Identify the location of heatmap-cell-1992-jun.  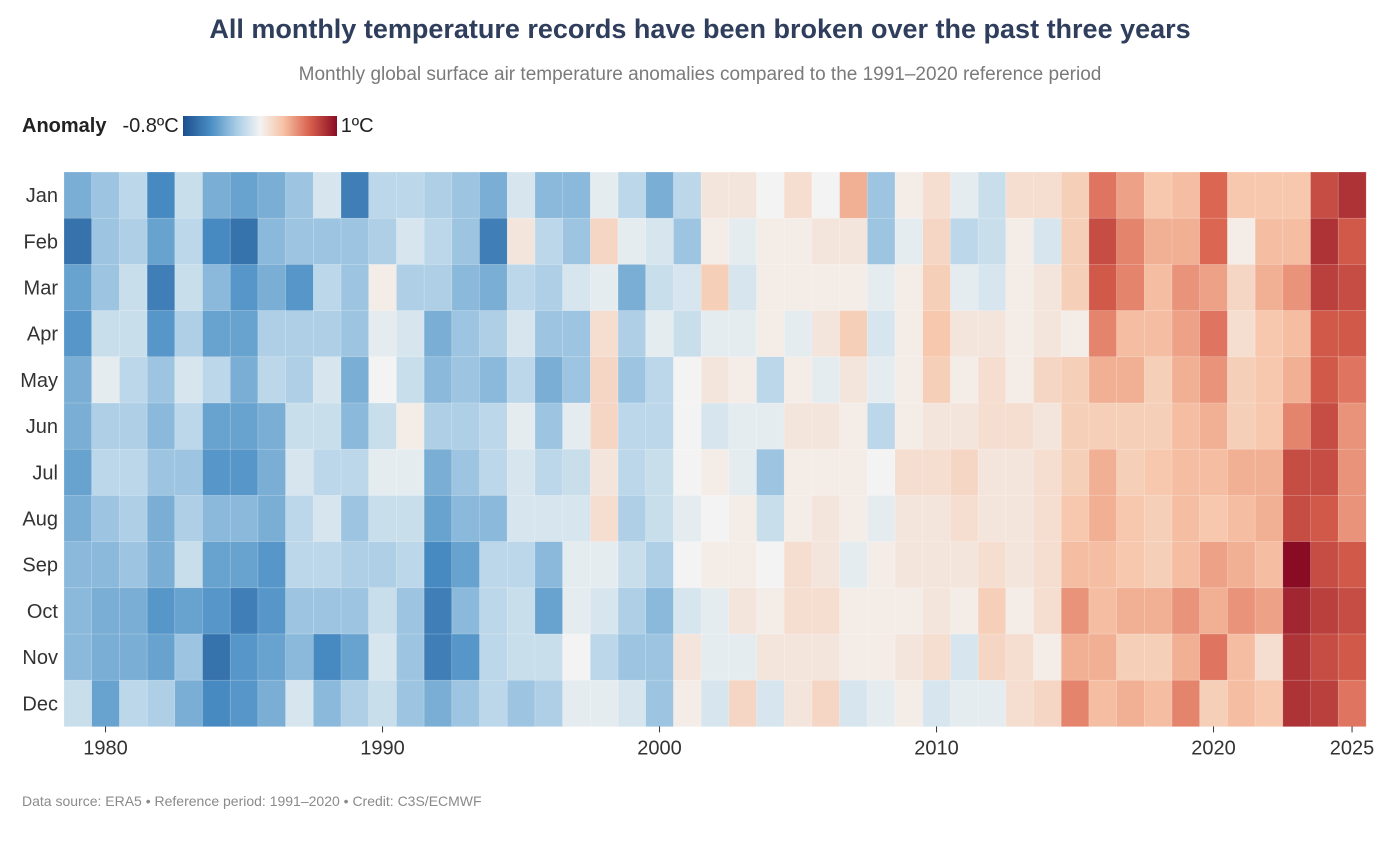
(438, 426).